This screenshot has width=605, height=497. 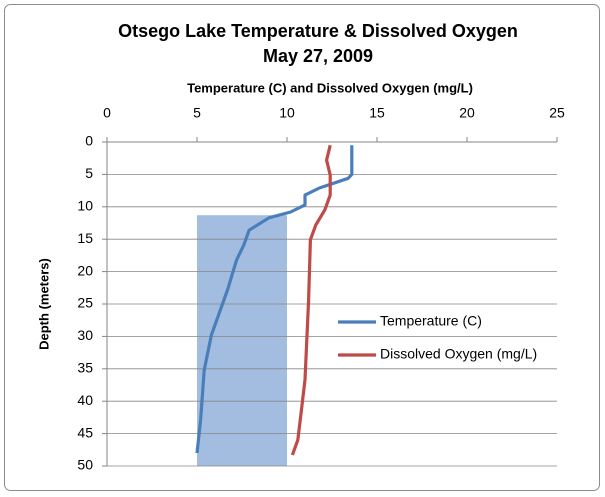 I want to click on x-tick-label: 15, so click(x=377, y=113).